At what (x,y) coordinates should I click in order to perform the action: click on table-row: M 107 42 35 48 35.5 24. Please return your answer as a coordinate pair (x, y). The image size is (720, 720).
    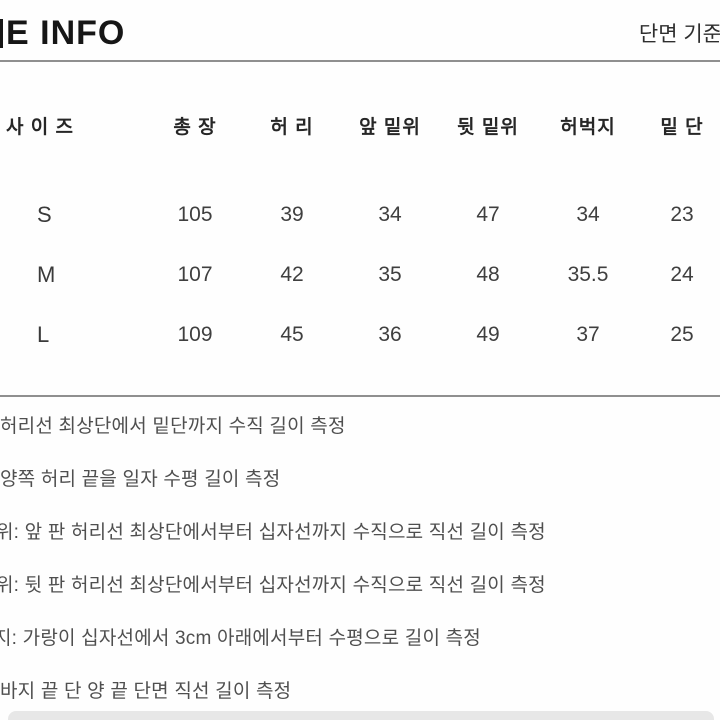
    Looking at the image, I should click on (359, 275).